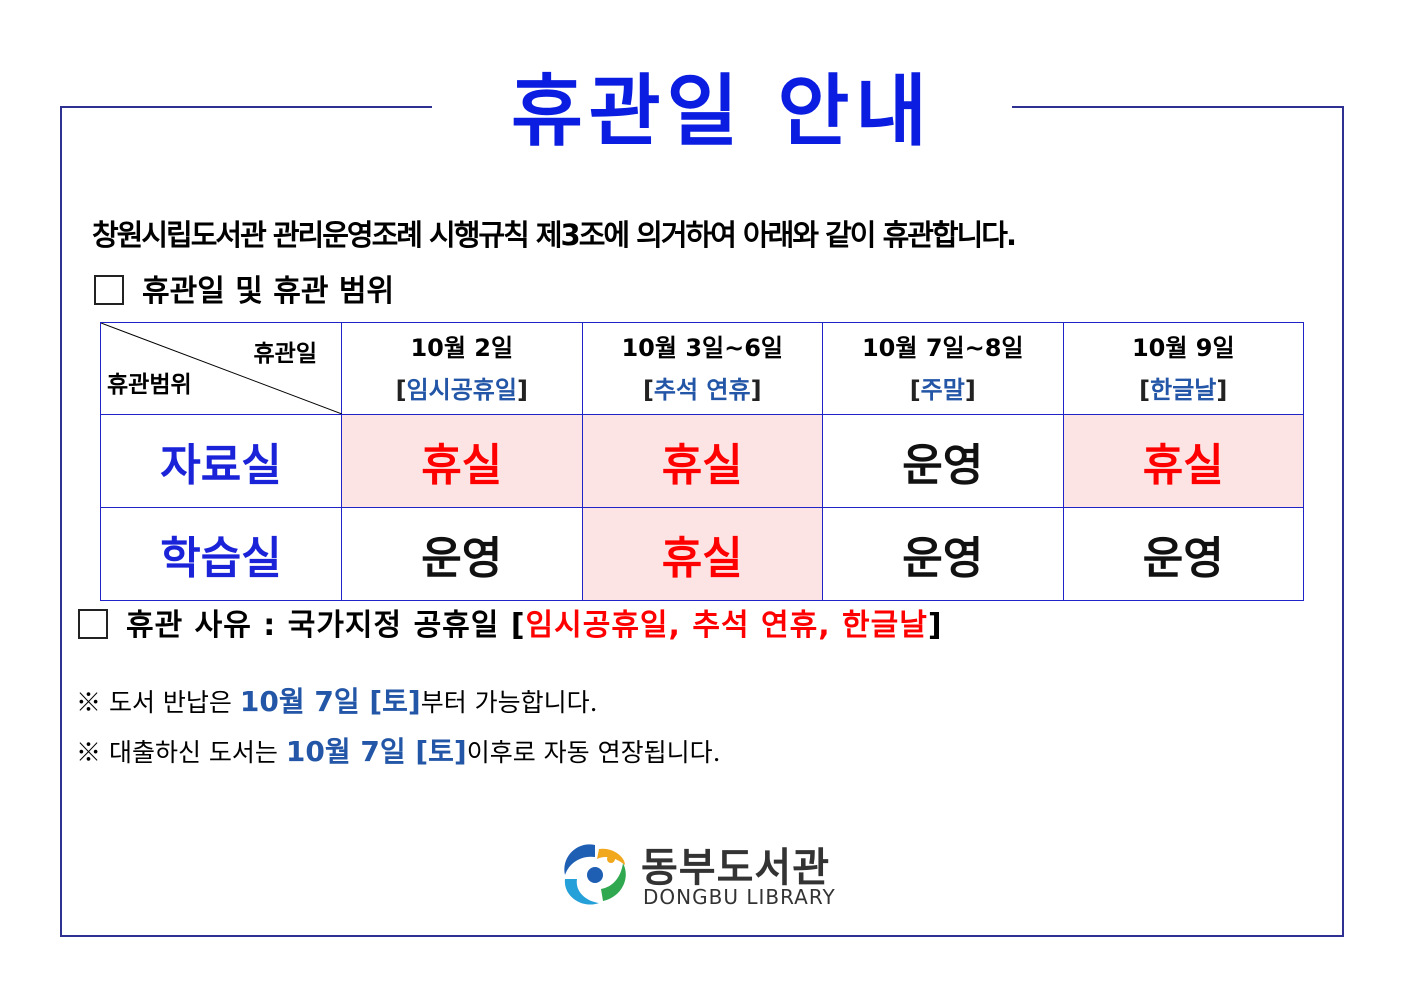 The width and height of the screenshot is (1403, 992). I want to click on column-date: 10월 9일, so click(1183, 347).